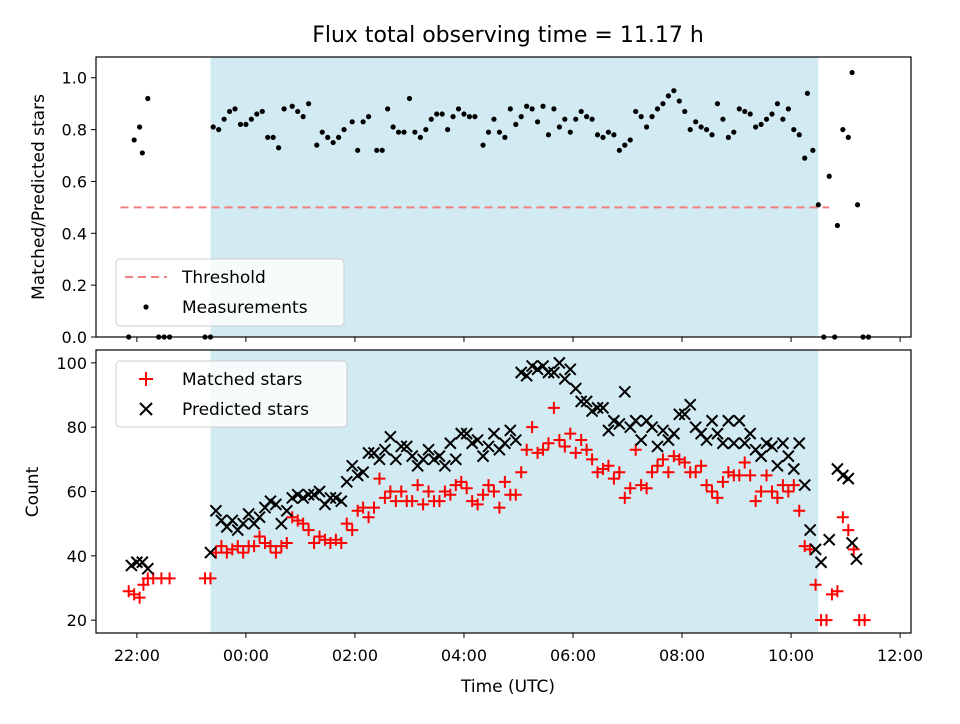  Describe the element at coordinates (74, 285) in the screenshot. I see `ratio-ytick-label: 0.2` at that location.